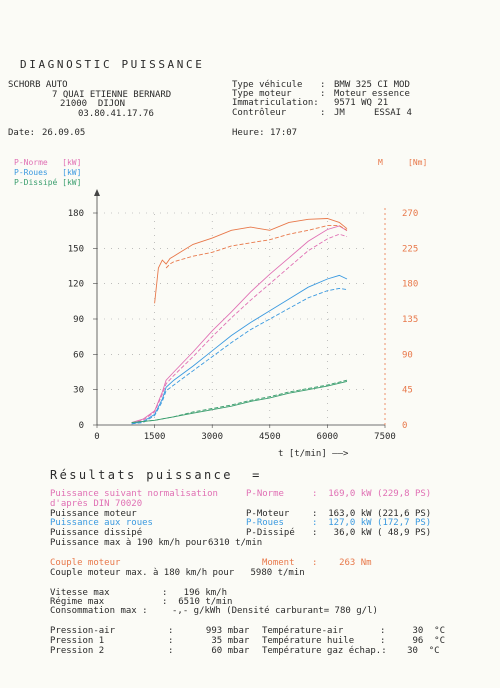 The image size is (500, 688). I want to click on time-value: 17:07, so click(284, 133).